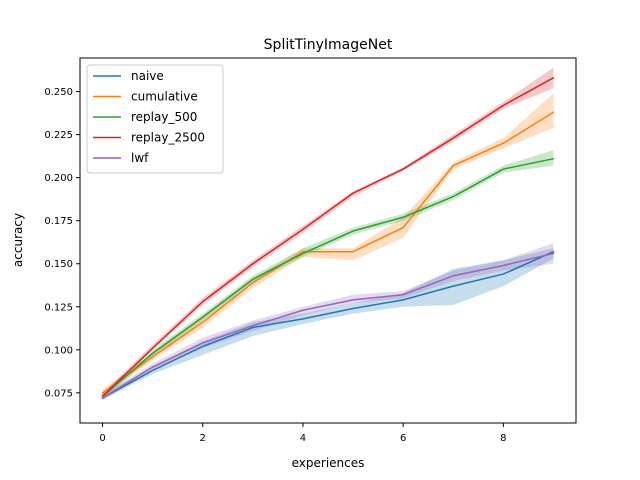  Describe the element at coordinates (328, 463) in the screenshot. I see `x-axis-label: experiences` at that location.